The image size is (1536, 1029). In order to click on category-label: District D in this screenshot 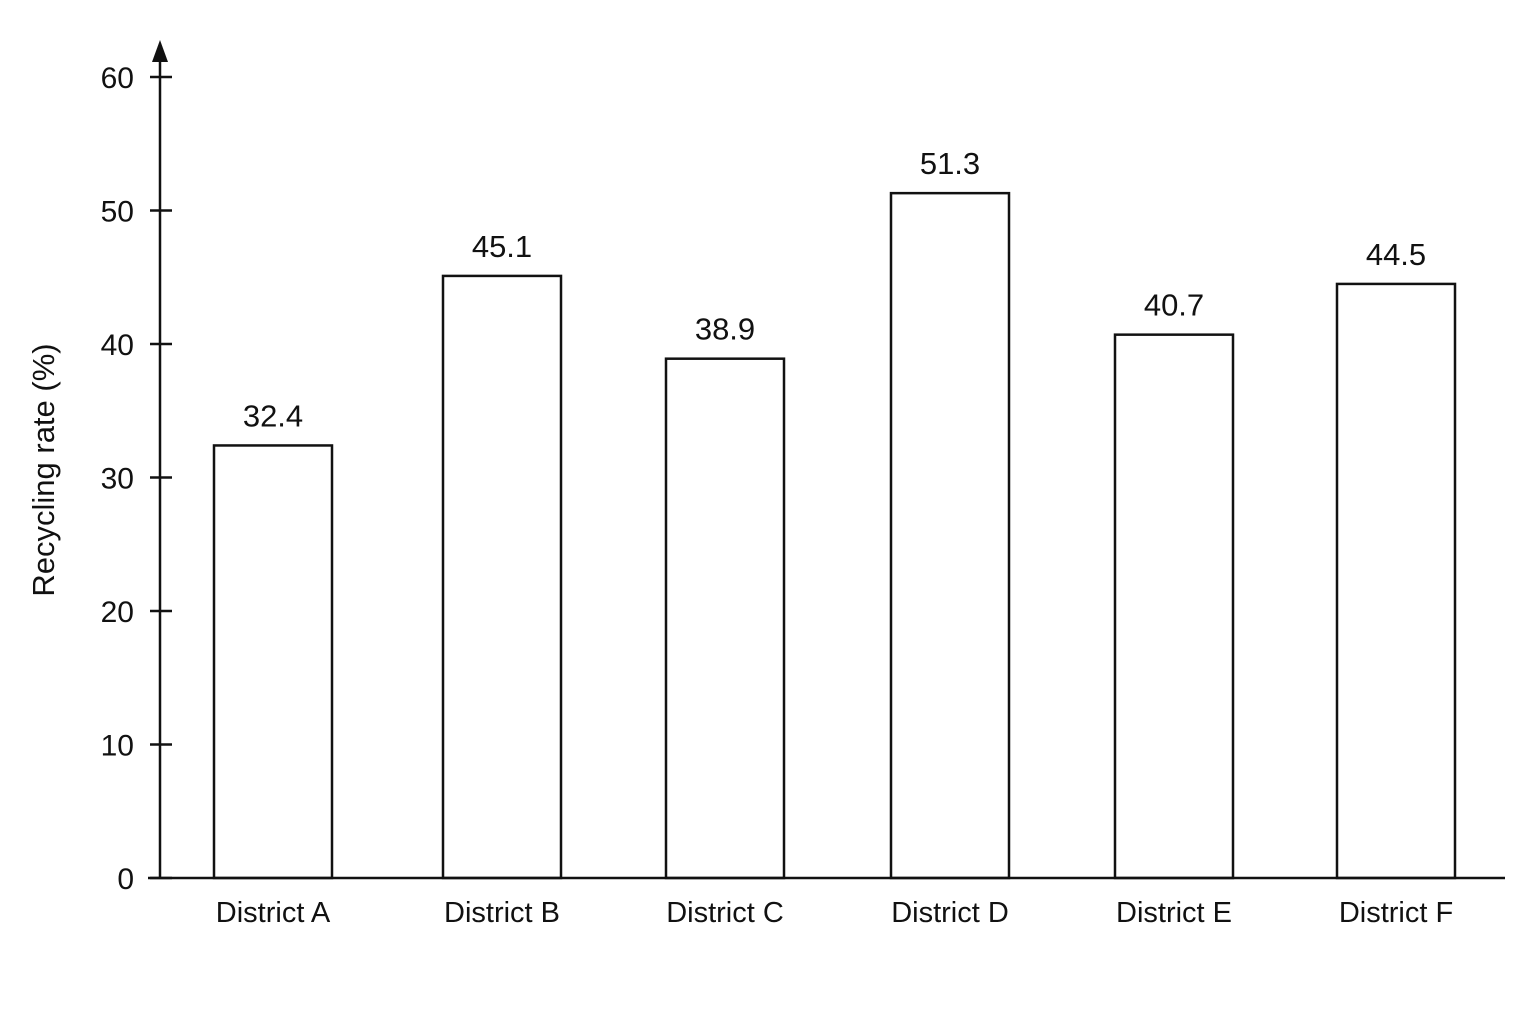, I will do `click(950, 913)`.